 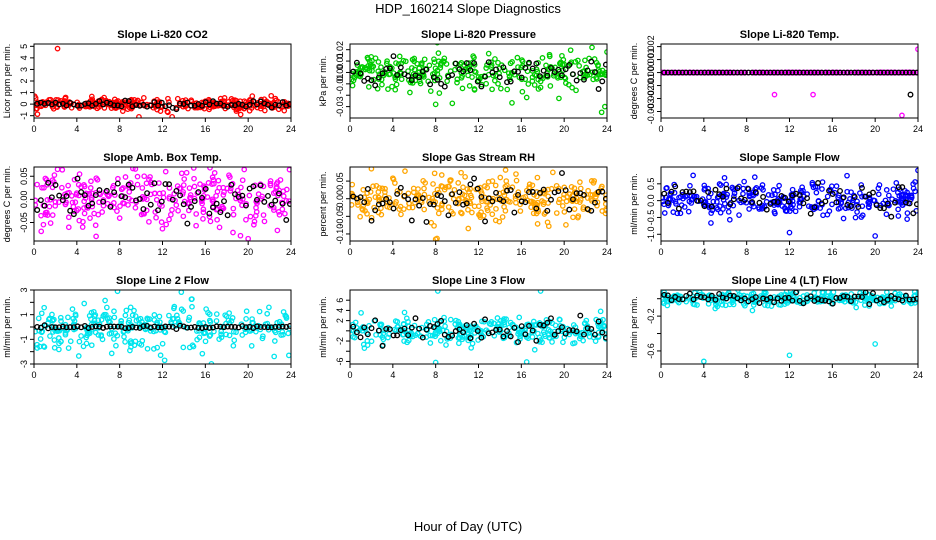 I want to click on x-tick-label: 20, so click(x=248, y=375).